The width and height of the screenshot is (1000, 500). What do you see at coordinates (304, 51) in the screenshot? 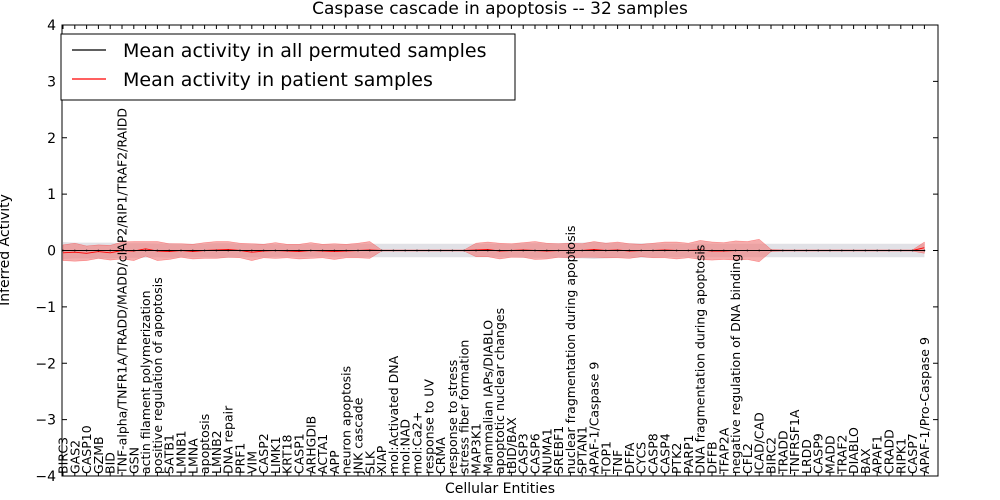
I see `legend-permuted-label: Mean activity in all permuted samples` at bounding box center [304, 51].